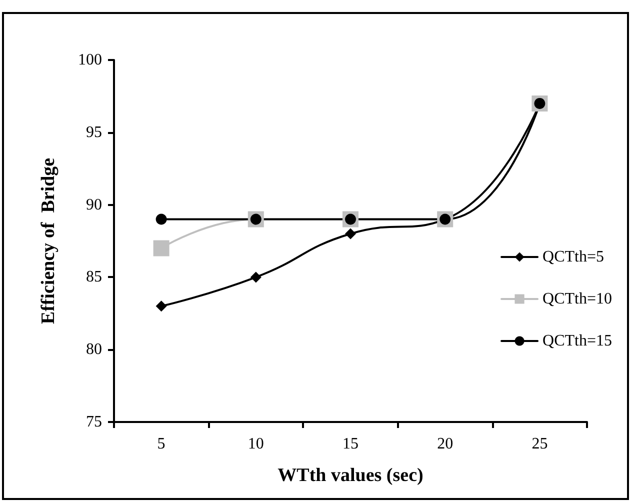 Image resolution: width=633 pixels, height=504 pixels. What do you see at coordinates (48, 241) in the screenshot?
I see `y-axis-title: Efficiency of Bridge` at bounding box center [48, 241].